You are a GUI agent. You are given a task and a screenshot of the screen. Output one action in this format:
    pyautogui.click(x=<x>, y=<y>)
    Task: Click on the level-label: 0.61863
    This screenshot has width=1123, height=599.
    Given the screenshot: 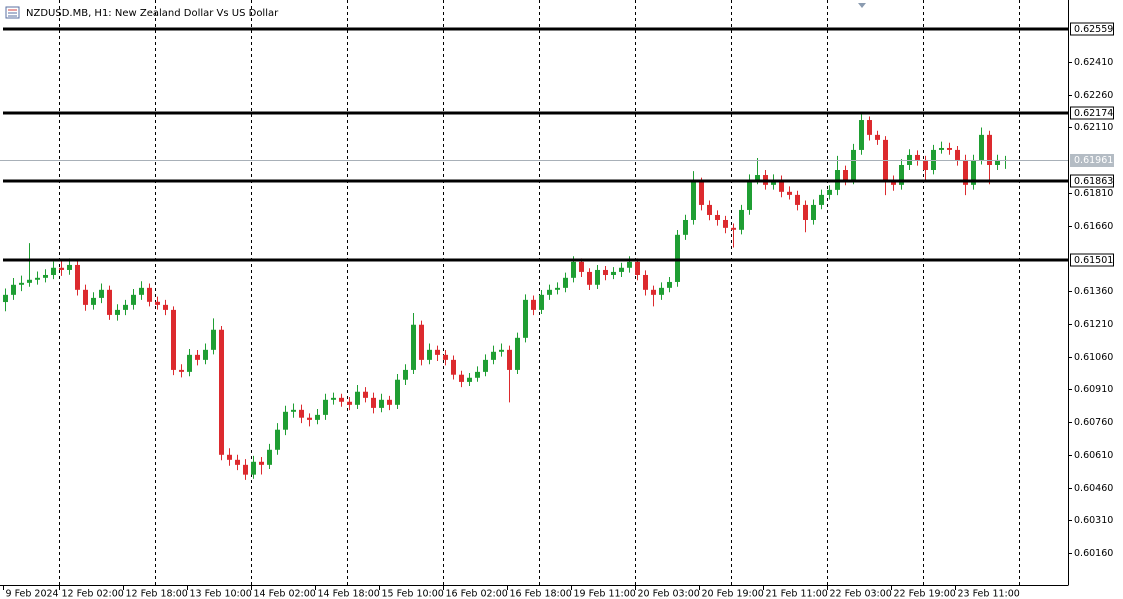 What is the action you would take?
    pyautogui.click(x=1093, y=181)
    